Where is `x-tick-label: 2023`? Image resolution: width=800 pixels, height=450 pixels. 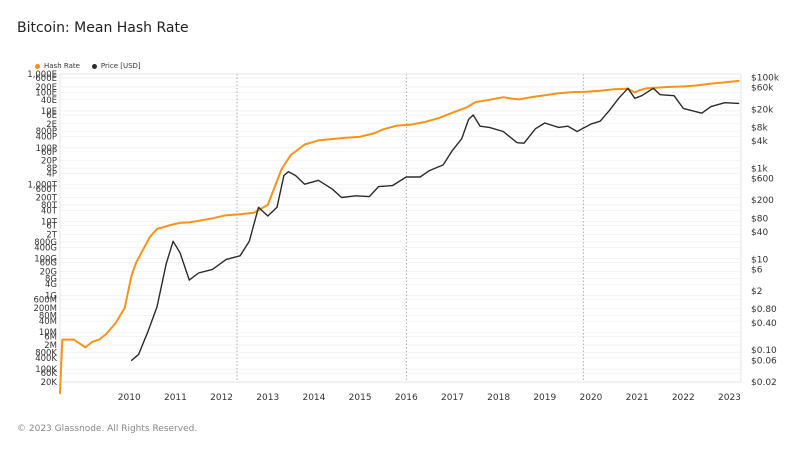 x-tick-label: 2023 is located at coordinates (729, 398).